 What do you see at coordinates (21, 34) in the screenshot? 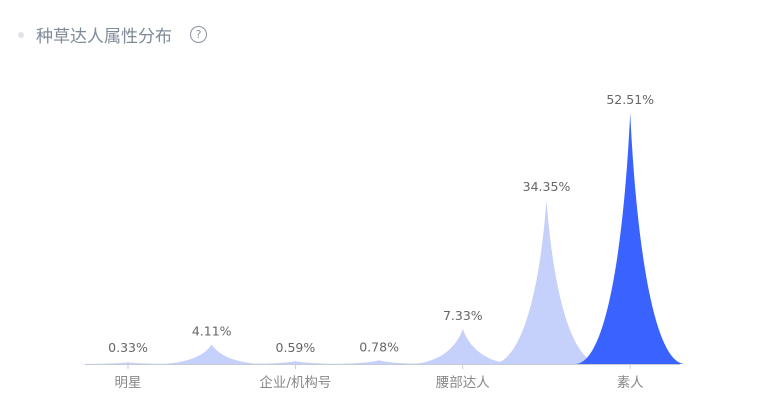
I see `title-dot-icon` at bounding box center [21, 34].